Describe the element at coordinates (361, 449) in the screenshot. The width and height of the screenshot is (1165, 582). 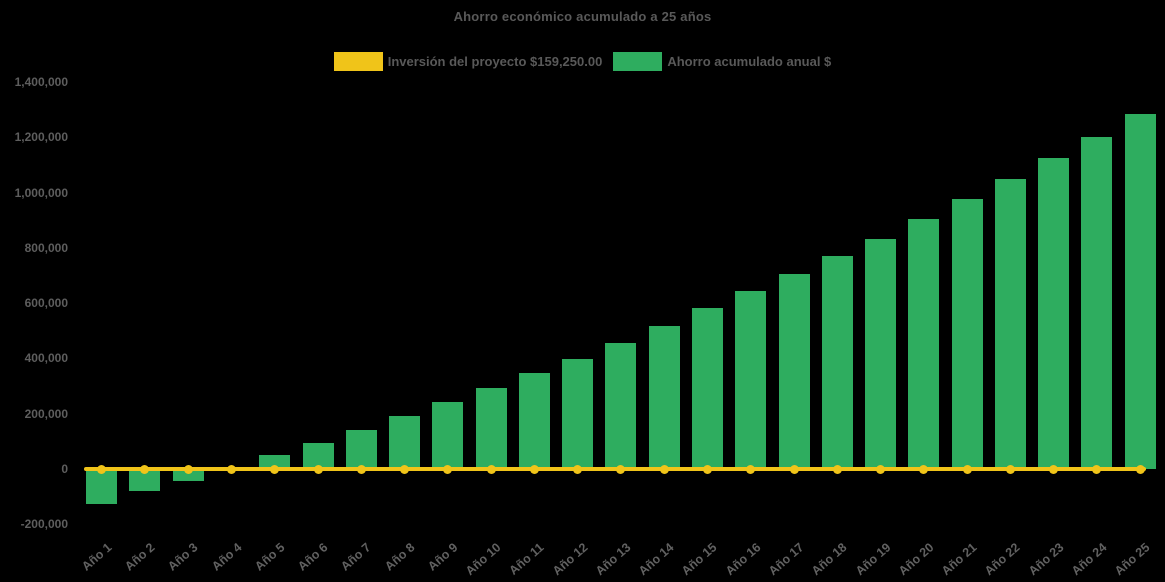
I see `bar-año-7` at that location.